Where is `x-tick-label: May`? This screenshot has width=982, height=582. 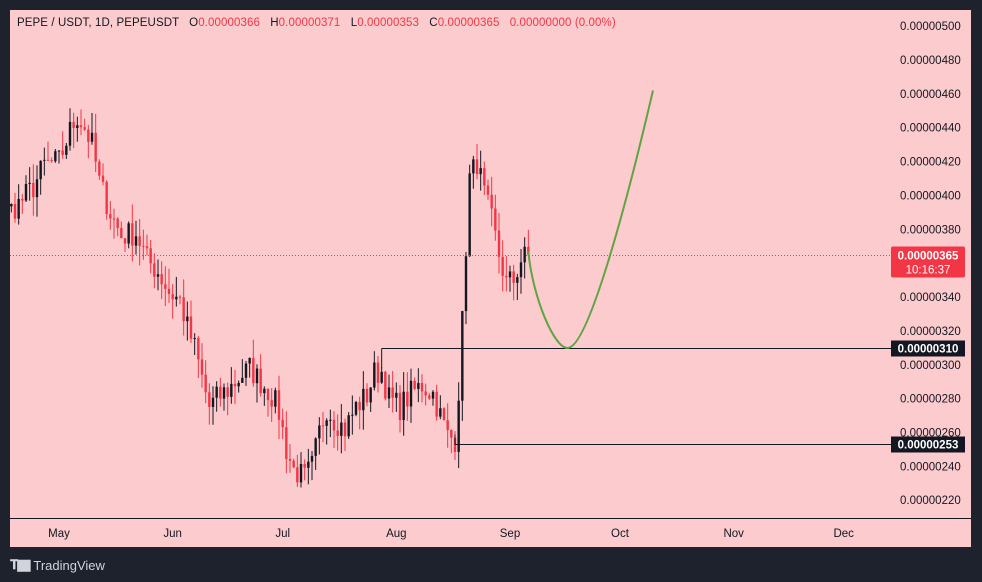
x-tick-label: May is located at coordinates (59, 534).